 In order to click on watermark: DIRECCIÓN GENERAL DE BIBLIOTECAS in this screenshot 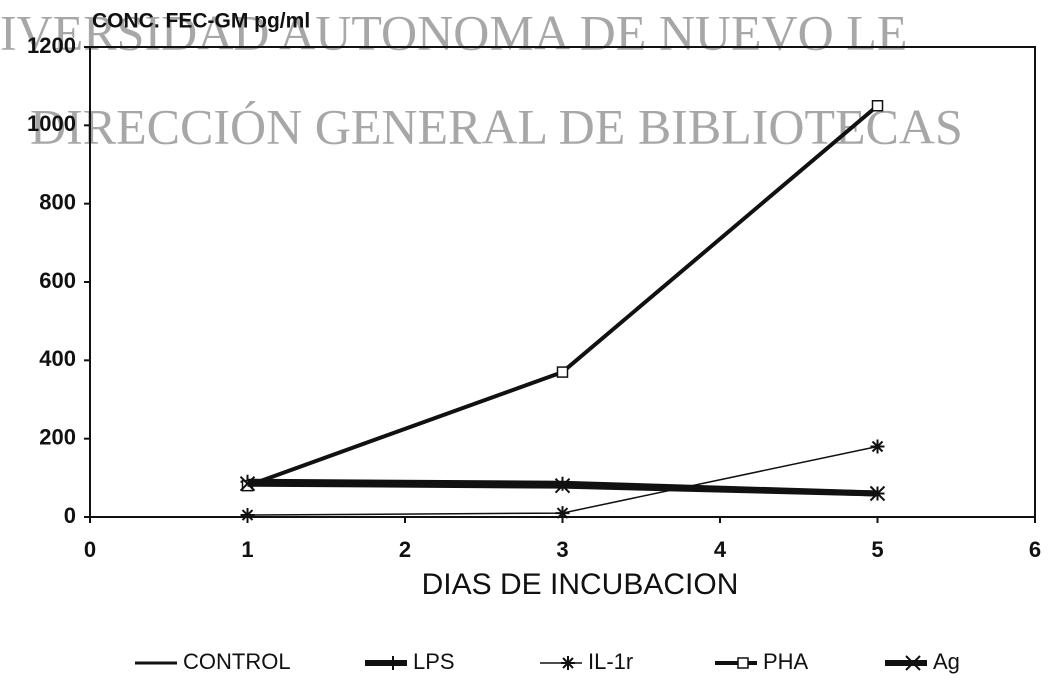, I will do `click(496, 126)`.